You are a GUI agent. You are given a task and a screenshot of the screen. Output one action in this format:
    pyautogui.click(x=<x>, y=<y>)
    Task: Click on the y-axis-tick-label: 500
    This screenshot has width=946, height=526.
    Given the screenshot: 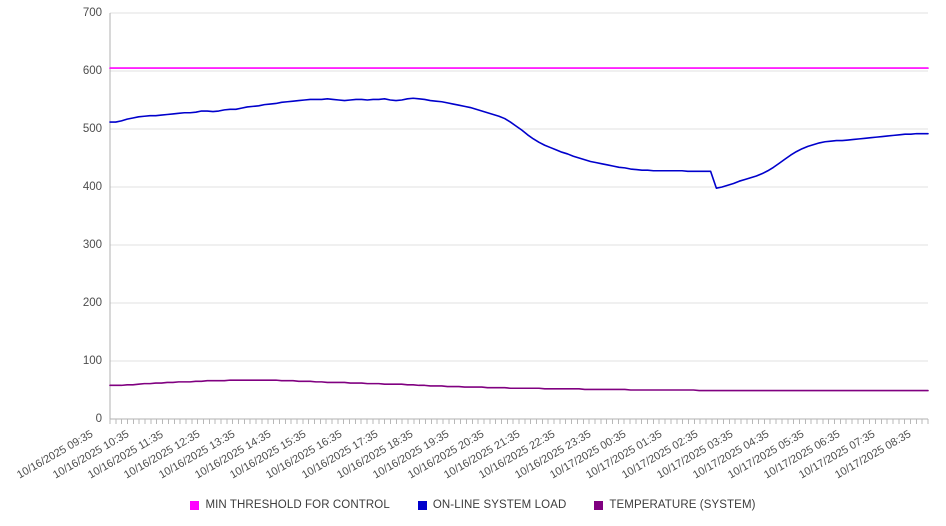 What is the action you would take?
    pyautogui.click(x=92, y=129)
    